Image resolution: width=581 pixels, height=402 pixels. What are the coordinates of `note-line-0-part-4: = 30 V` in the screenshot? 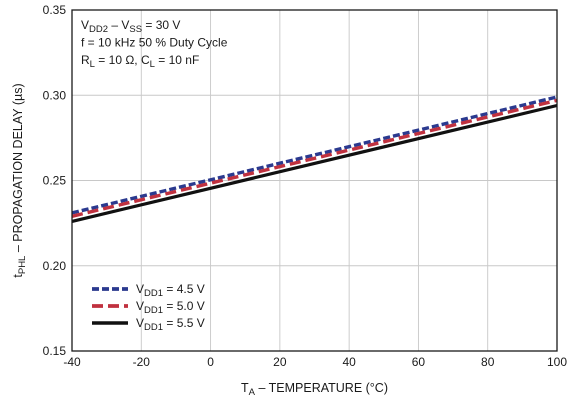 It's located at (161, 25).